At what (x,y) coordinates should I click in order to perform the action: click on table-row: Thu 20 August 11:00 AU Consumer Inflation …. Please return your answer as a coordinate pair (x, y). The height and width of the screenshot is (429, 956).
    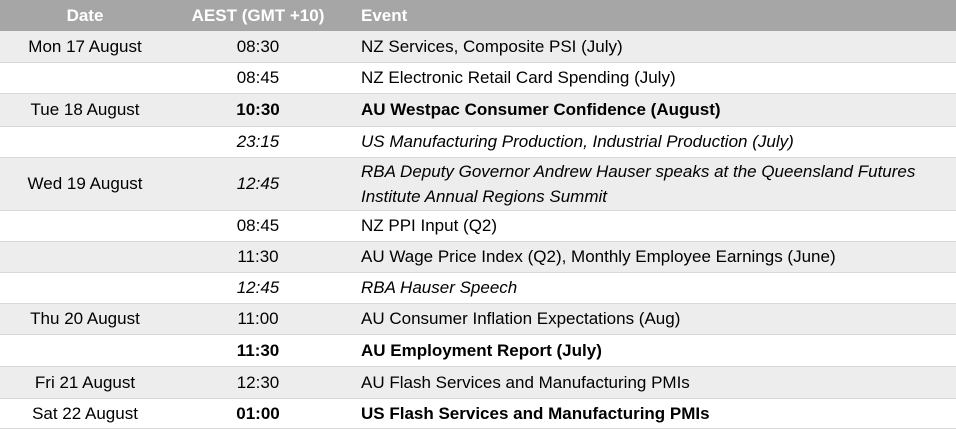
    Looking at the image, I should click on (478, 319).